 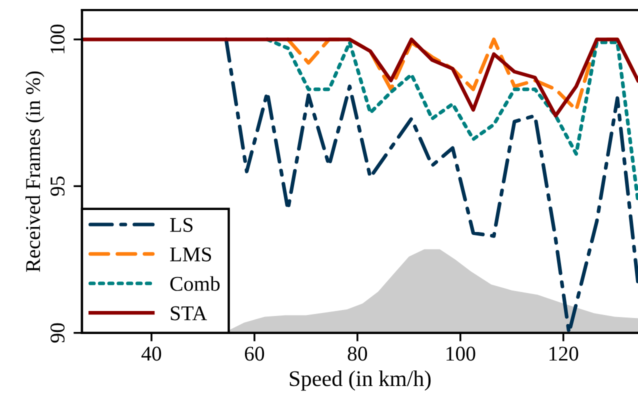 I want to click on x-tick-label: 100, so click(x=461, y=353).